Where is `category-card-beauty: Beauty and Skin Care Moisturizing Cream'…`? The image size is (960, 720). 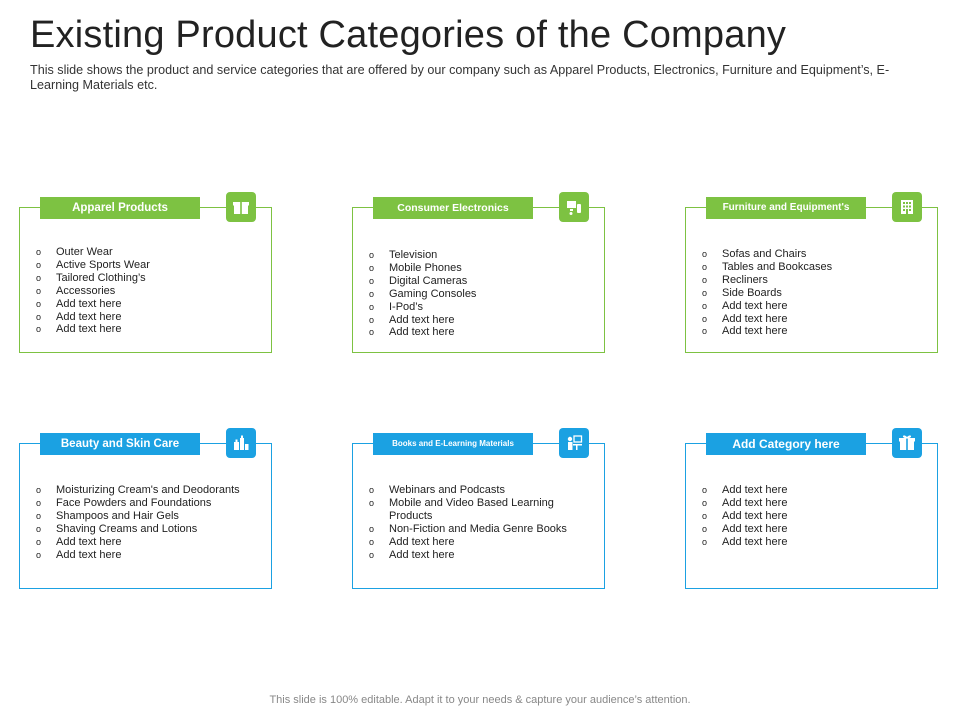 category-card-beauty: Beauty and Skin Care Moisturizing Cream'… is located at coordinates (145, 508).